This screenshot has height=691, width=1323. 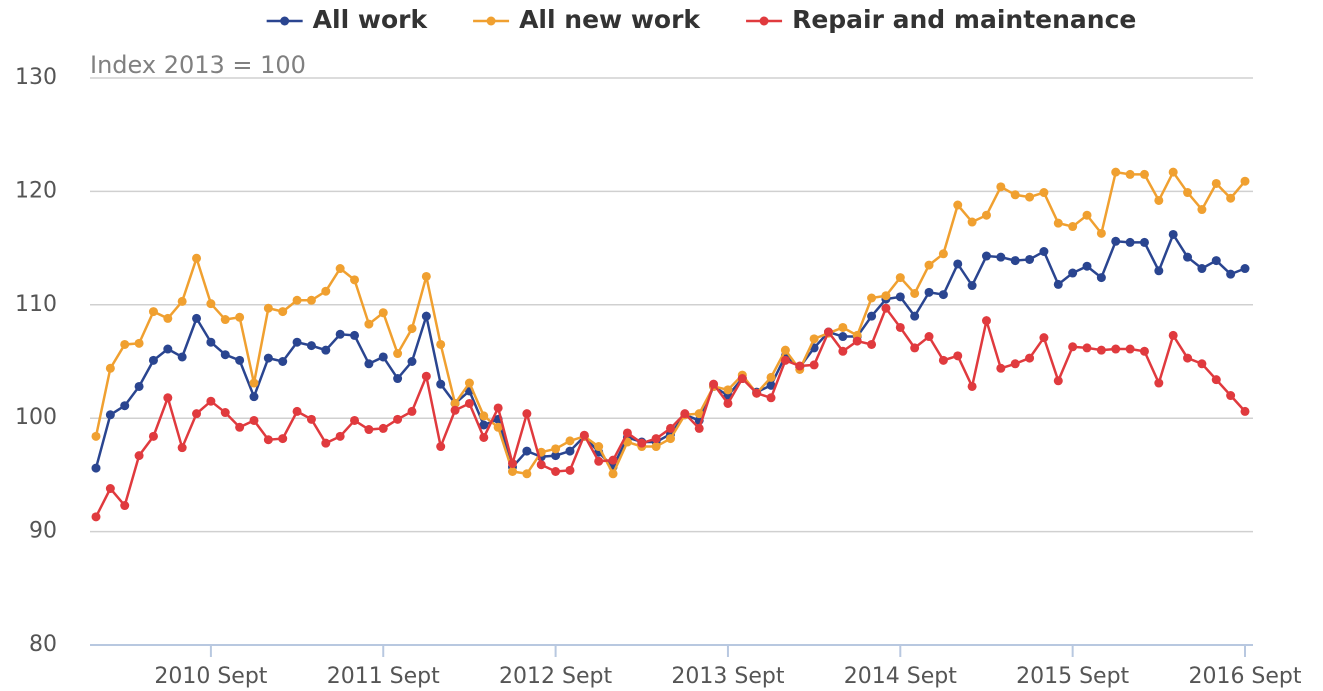 I want to click on legend-label: All new work, so click(x=610, y=19).